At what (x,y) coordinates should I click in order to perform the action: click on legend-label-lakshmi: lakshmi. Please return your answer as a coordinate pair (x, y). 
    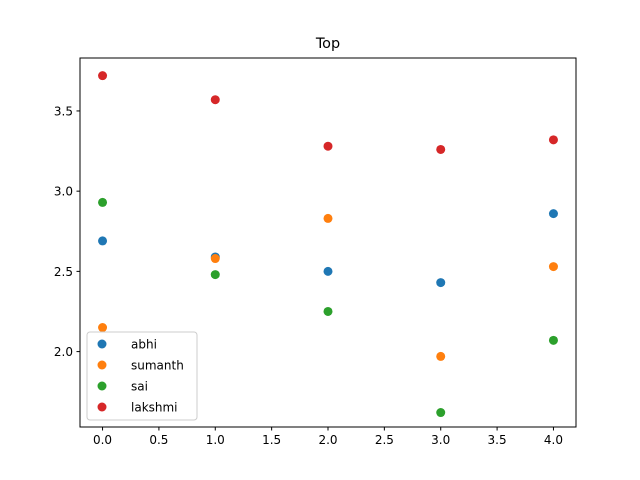
    Looking at the image, I should click on (154, 408).